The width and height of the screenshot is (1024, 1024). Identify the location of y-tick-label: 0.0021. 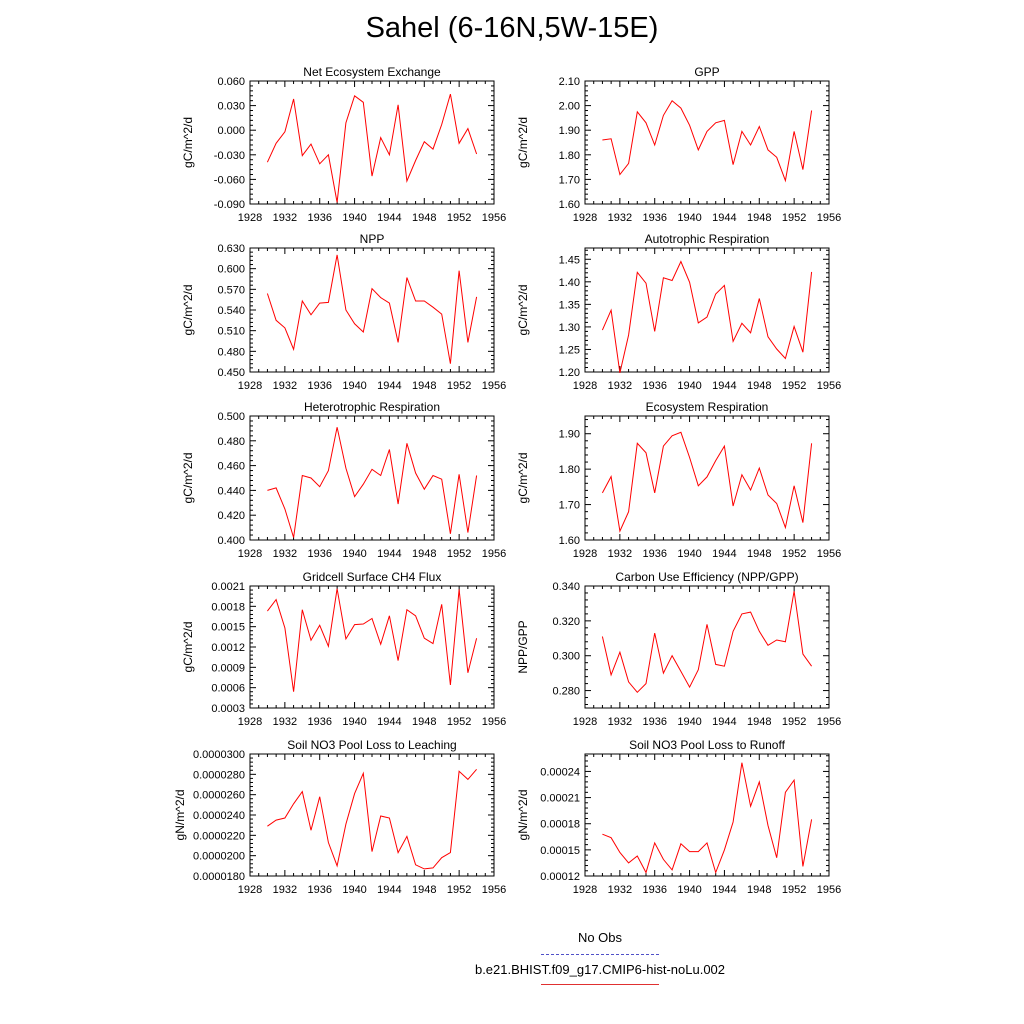
(228, 587).